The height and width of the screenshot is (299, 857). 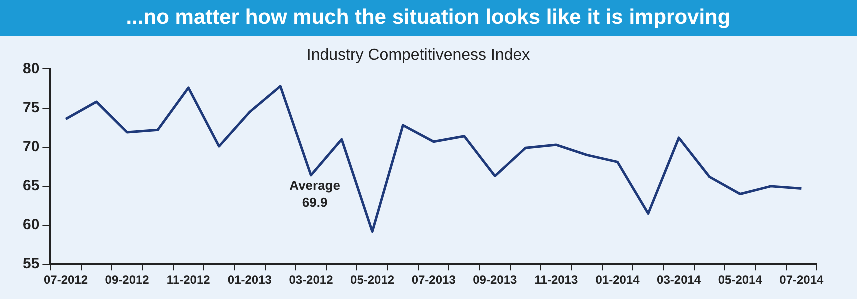 I want to click on x-tick-label: 07-2014, so click(x=802, y=280).